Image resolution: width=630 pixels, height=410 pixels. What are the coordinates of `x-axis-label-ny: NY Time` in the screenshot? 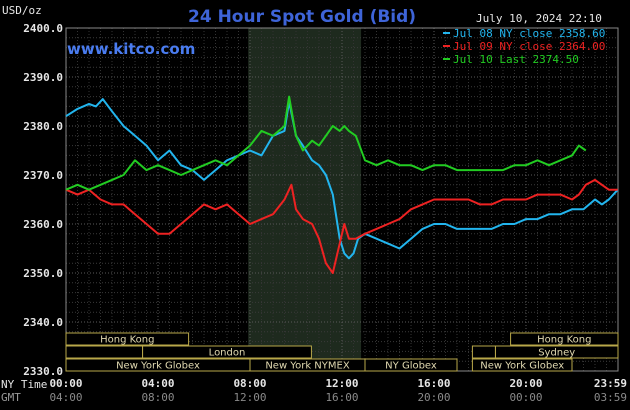 It's located at (24, 384).